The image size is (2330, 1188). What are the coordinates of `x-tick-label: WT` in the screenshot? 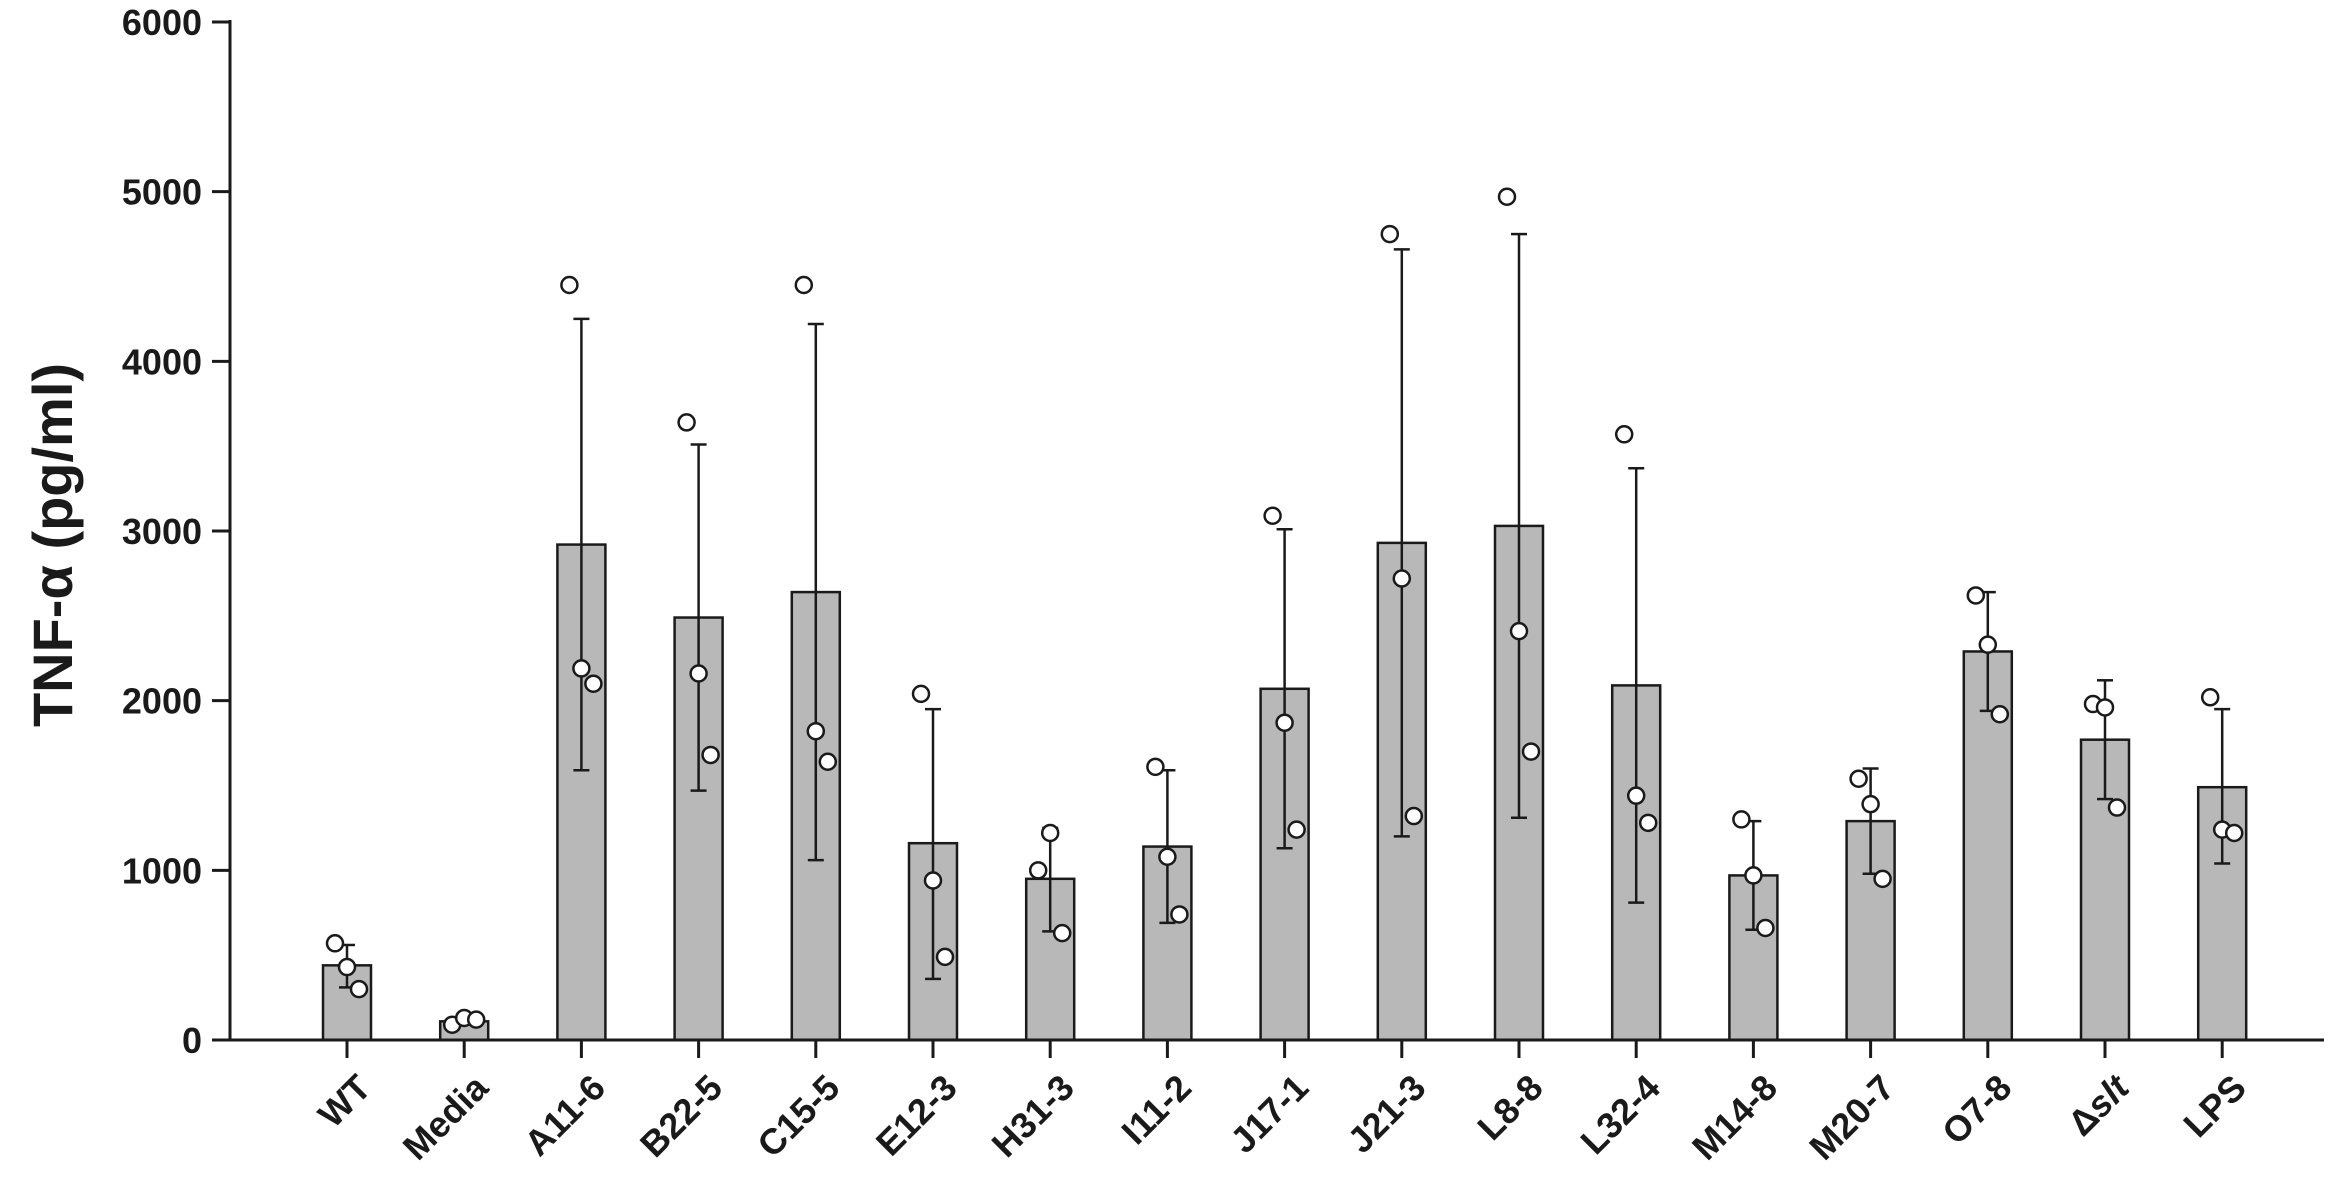 It's located at (344, 1101).